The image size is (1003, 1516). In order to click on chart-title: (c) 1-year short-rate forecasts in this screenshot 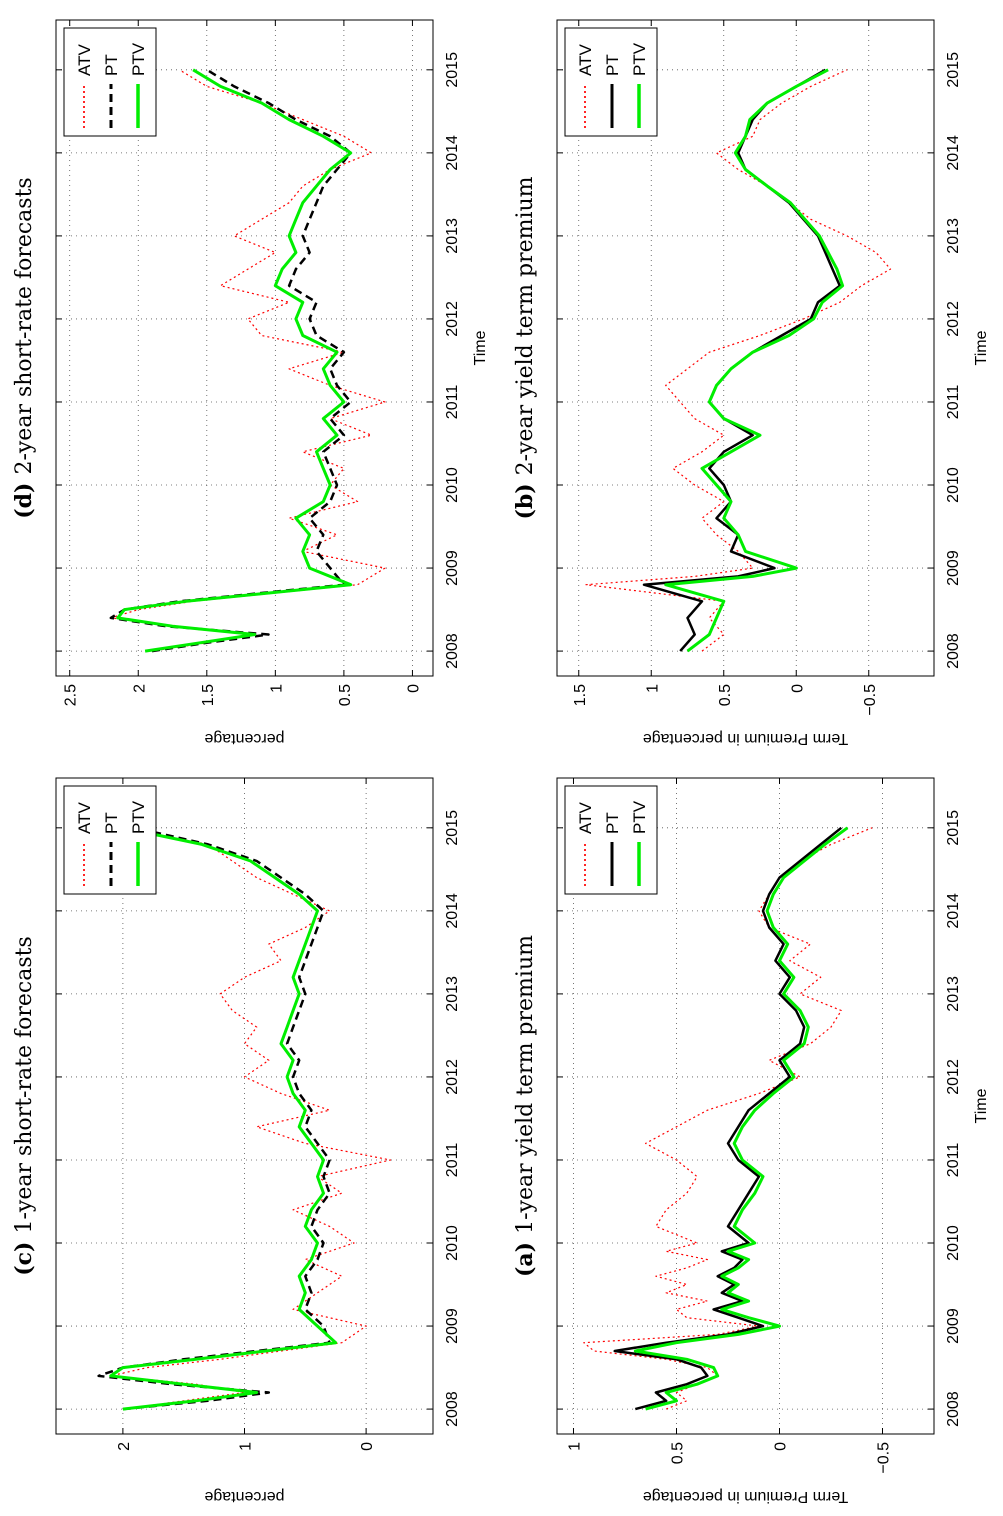, I will do `click(24, 1106)`.